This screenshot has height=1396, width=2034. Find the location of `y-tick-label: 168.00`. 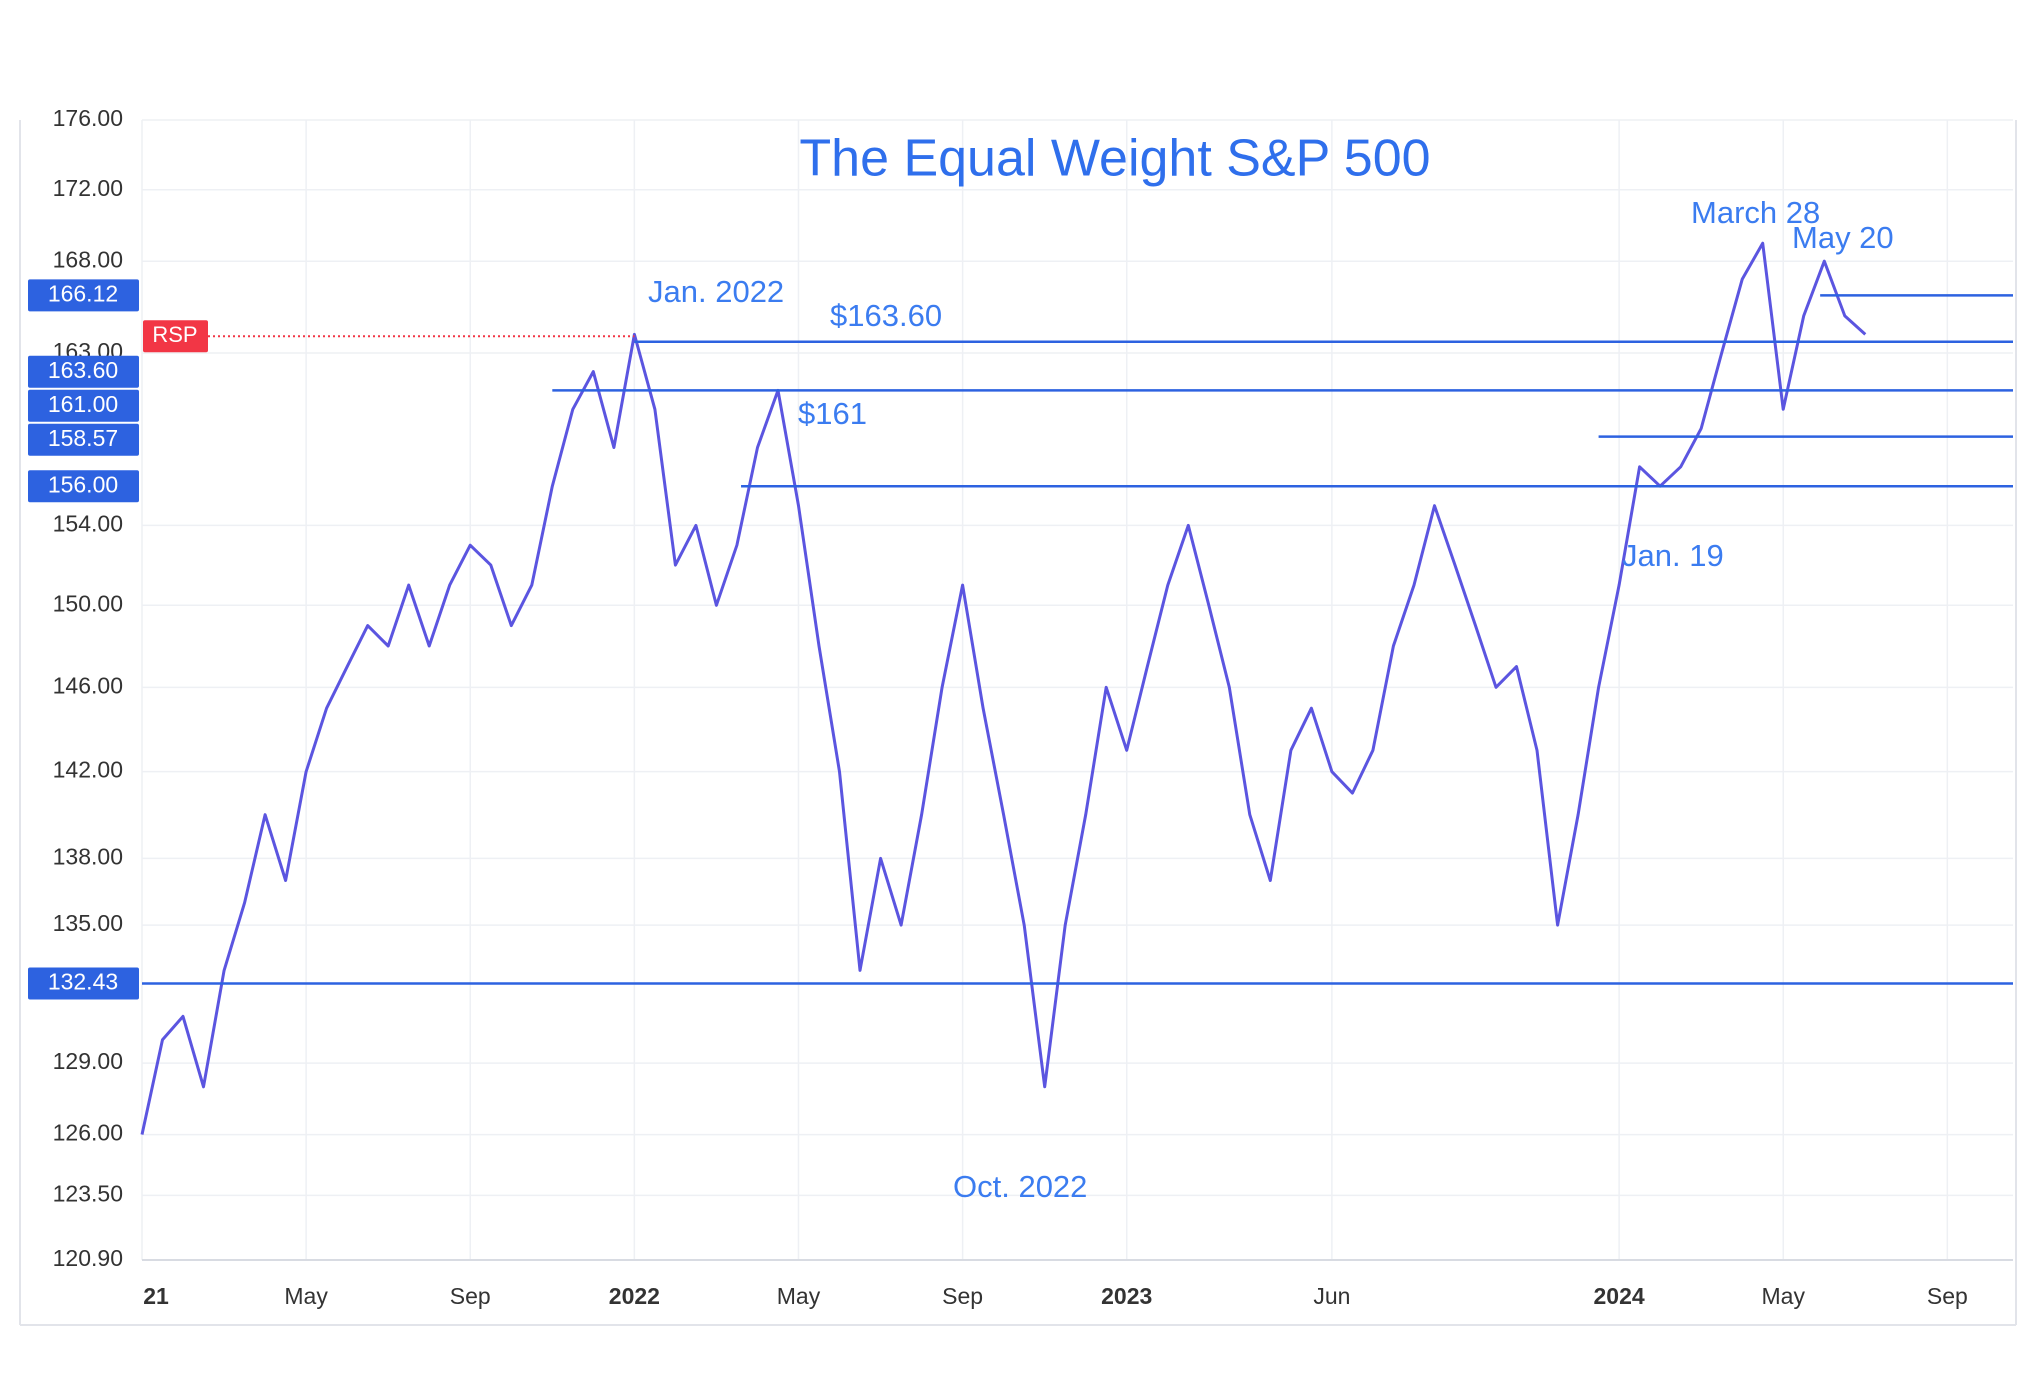

y-tick-label: 168.00 is located at coordinates (88, 259).